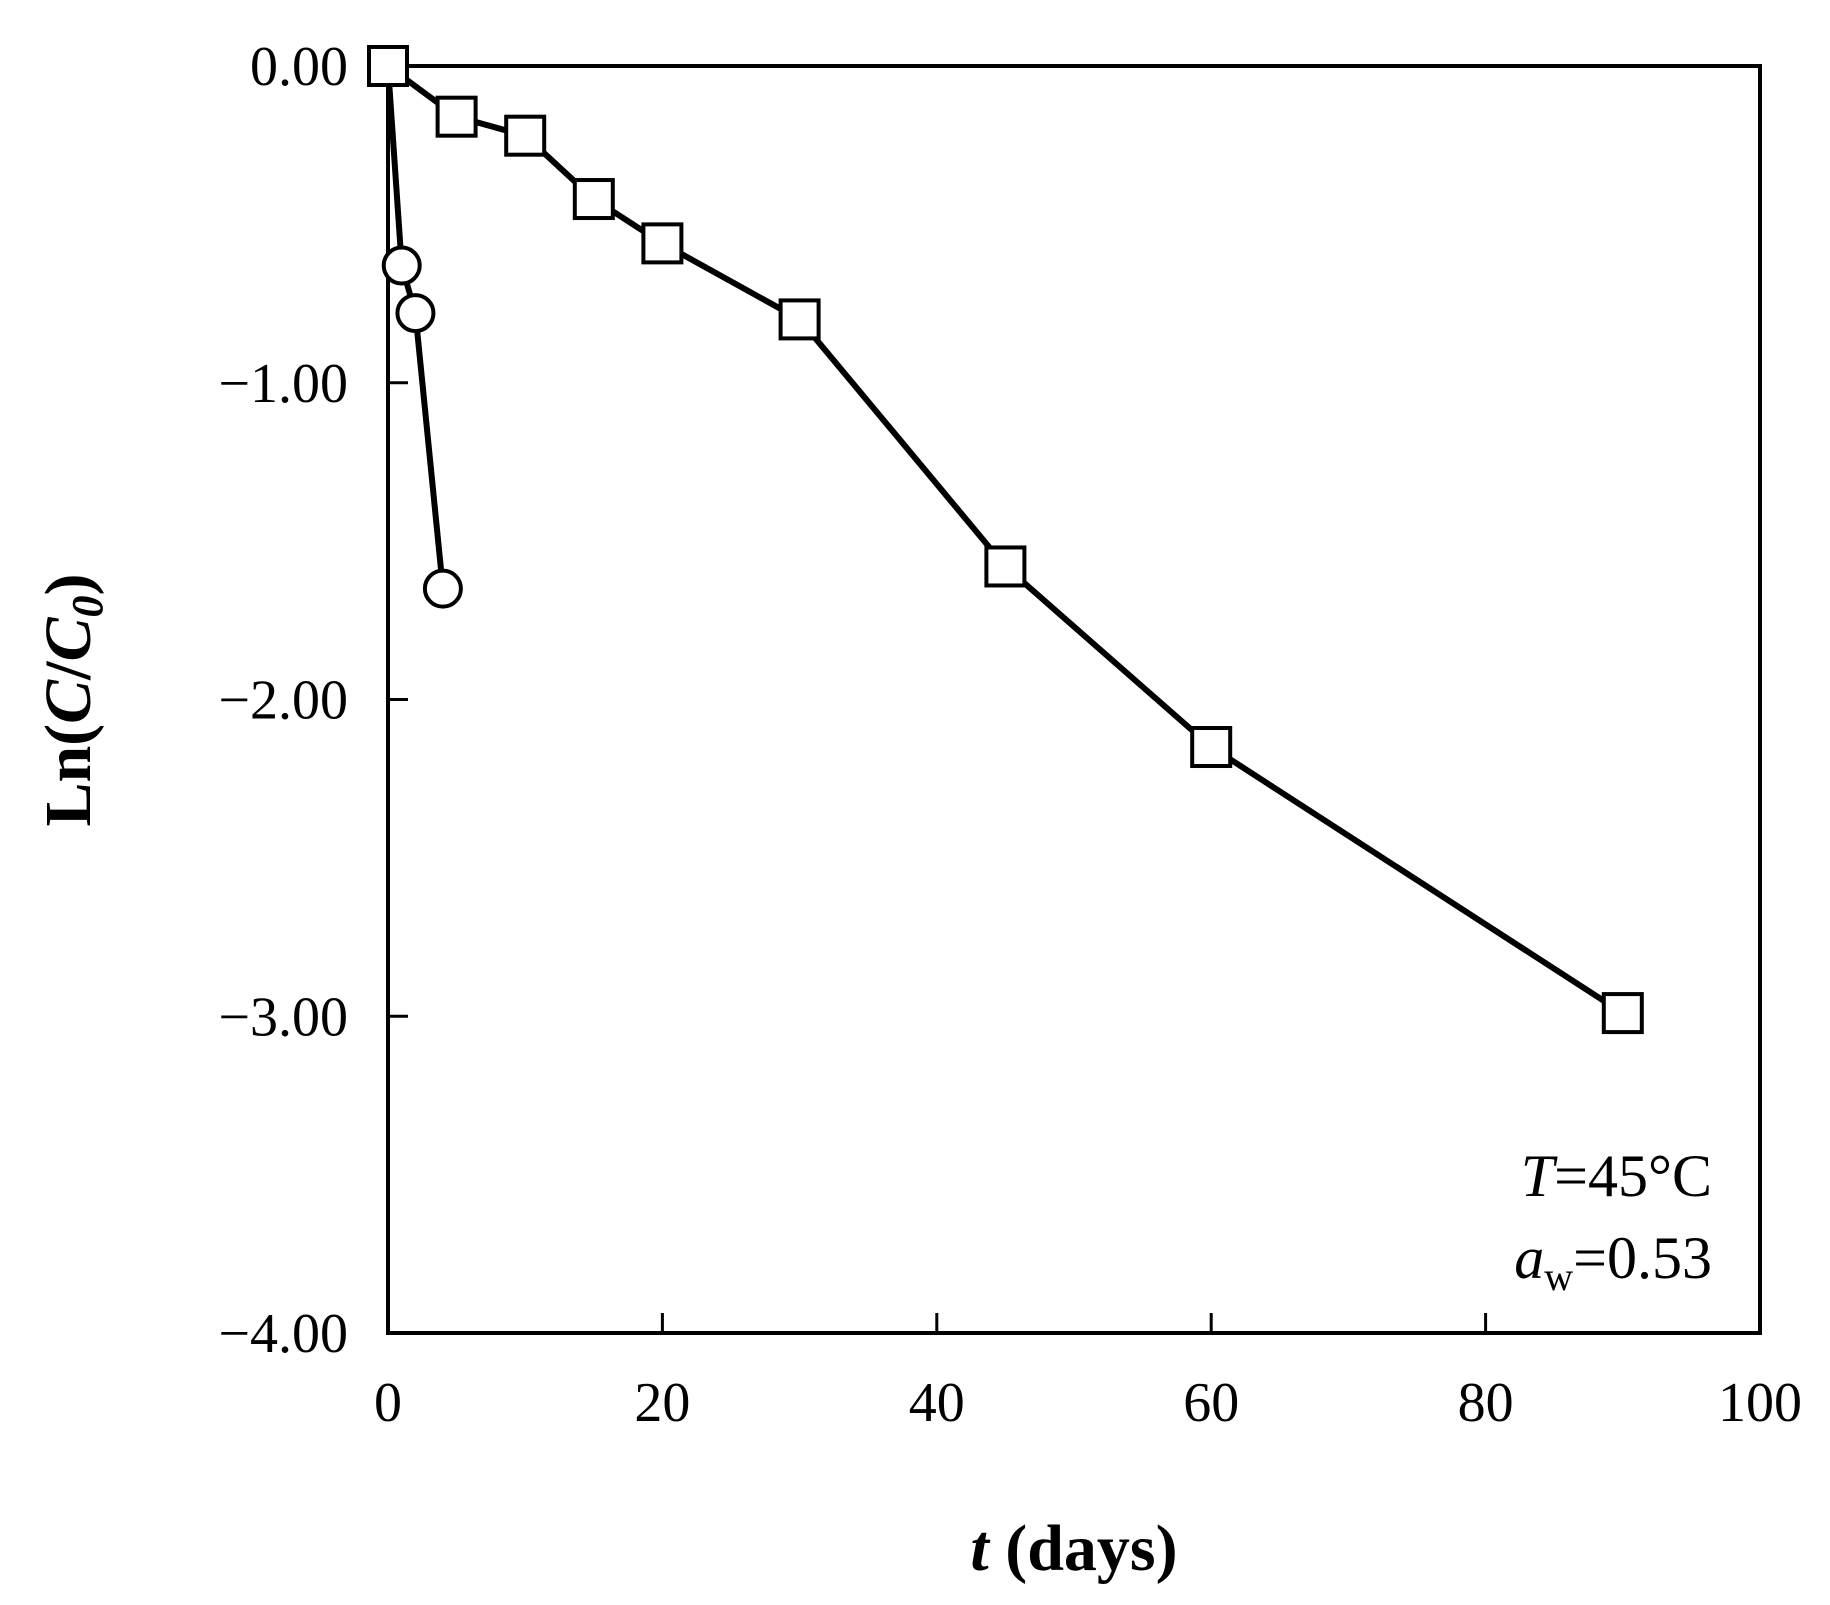  Describe the element at coordinates (283, 384) in the screenshot. I see `y-tick-label: −1.00` at that location.